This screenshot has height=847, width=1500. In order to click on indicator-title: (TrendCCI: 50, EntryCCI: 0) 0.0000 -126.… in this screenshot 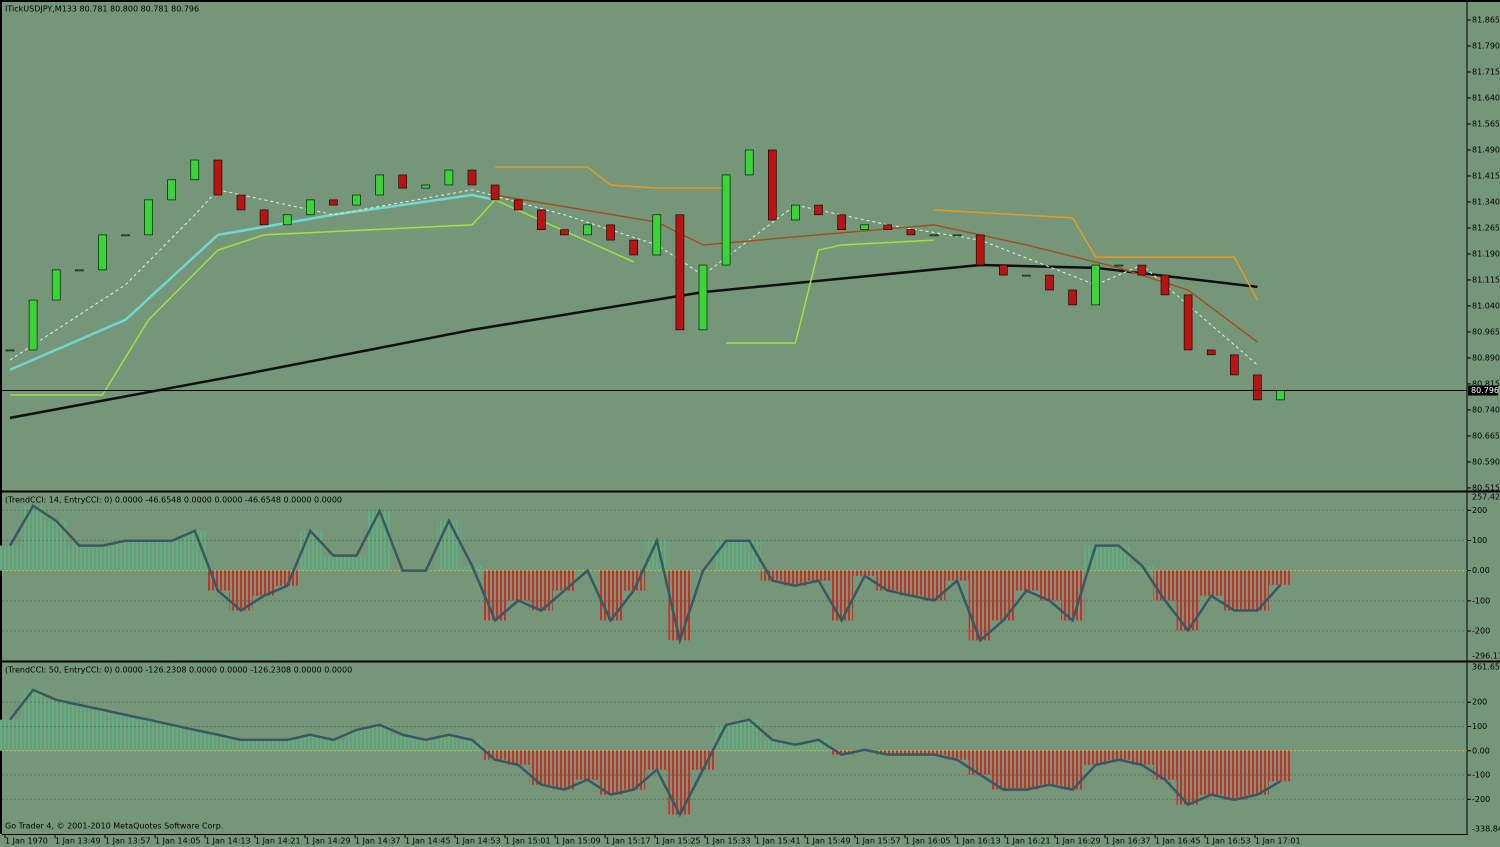, I will do `click(178, 670)`.